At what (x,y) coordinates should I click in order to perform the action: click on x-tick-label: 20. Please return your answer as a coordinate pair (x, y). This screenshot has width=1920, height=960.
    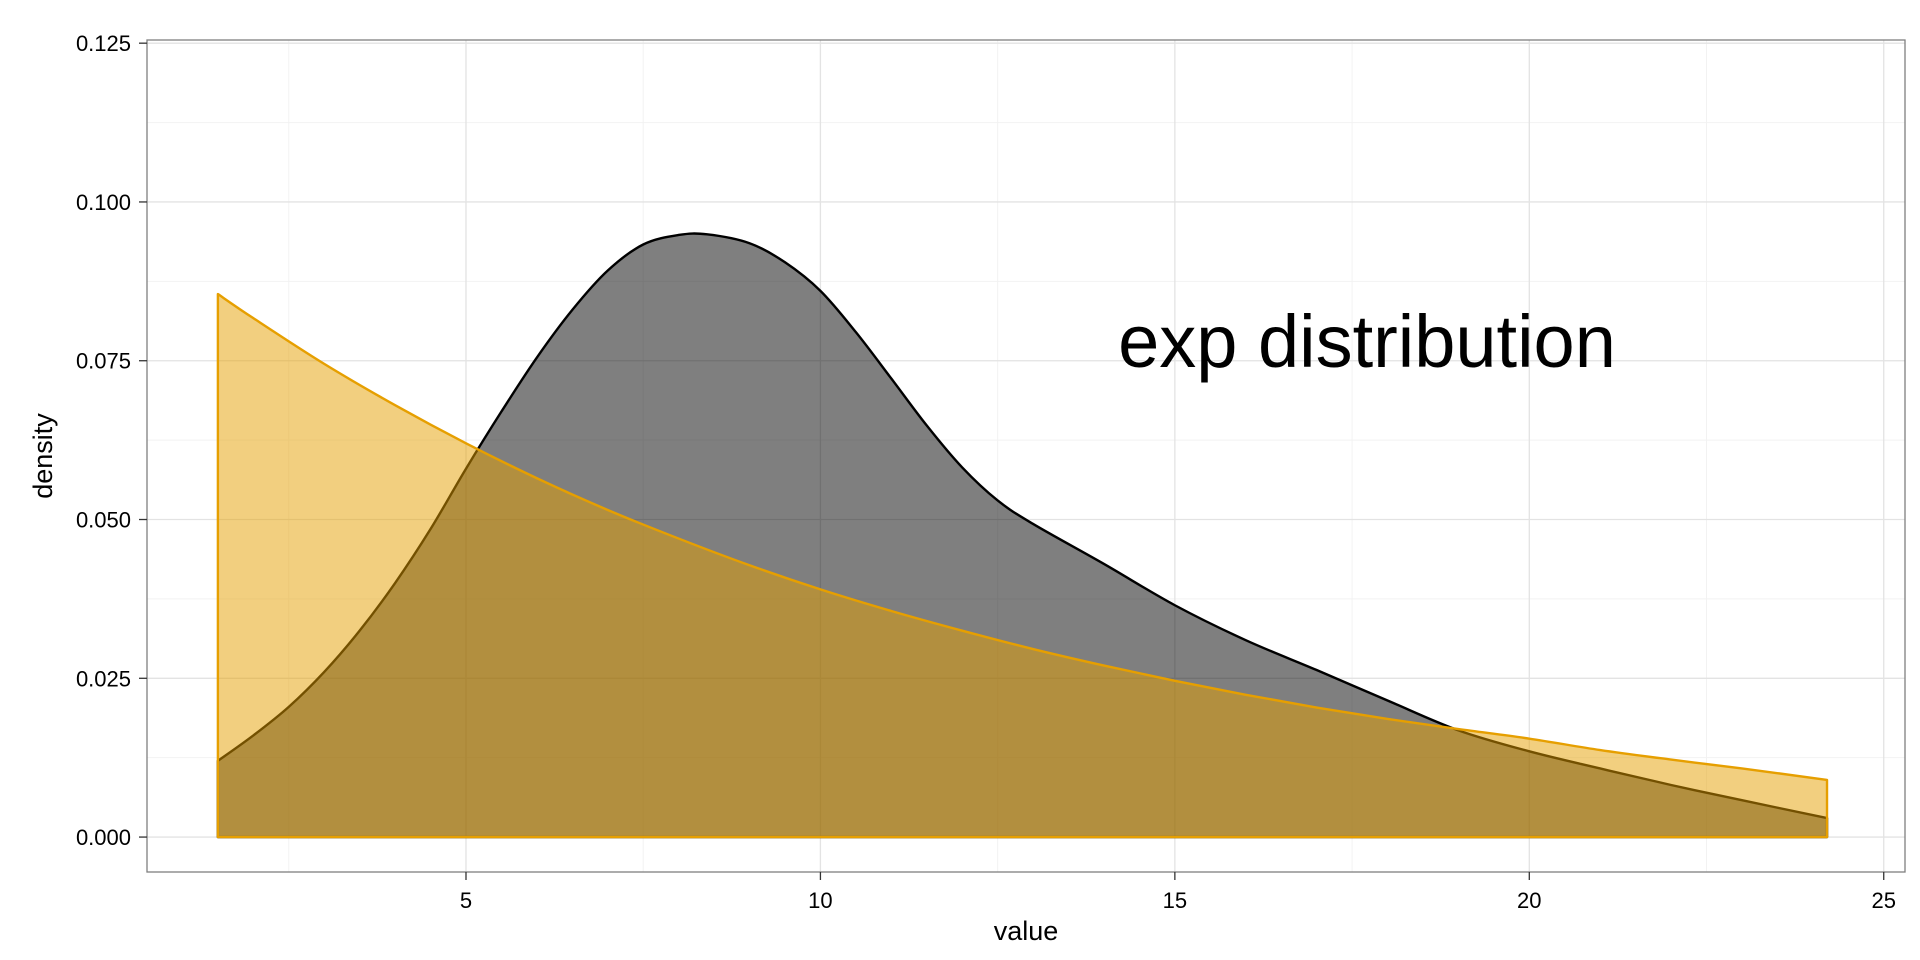
    Looking at the image, I should click on (1529, 900).